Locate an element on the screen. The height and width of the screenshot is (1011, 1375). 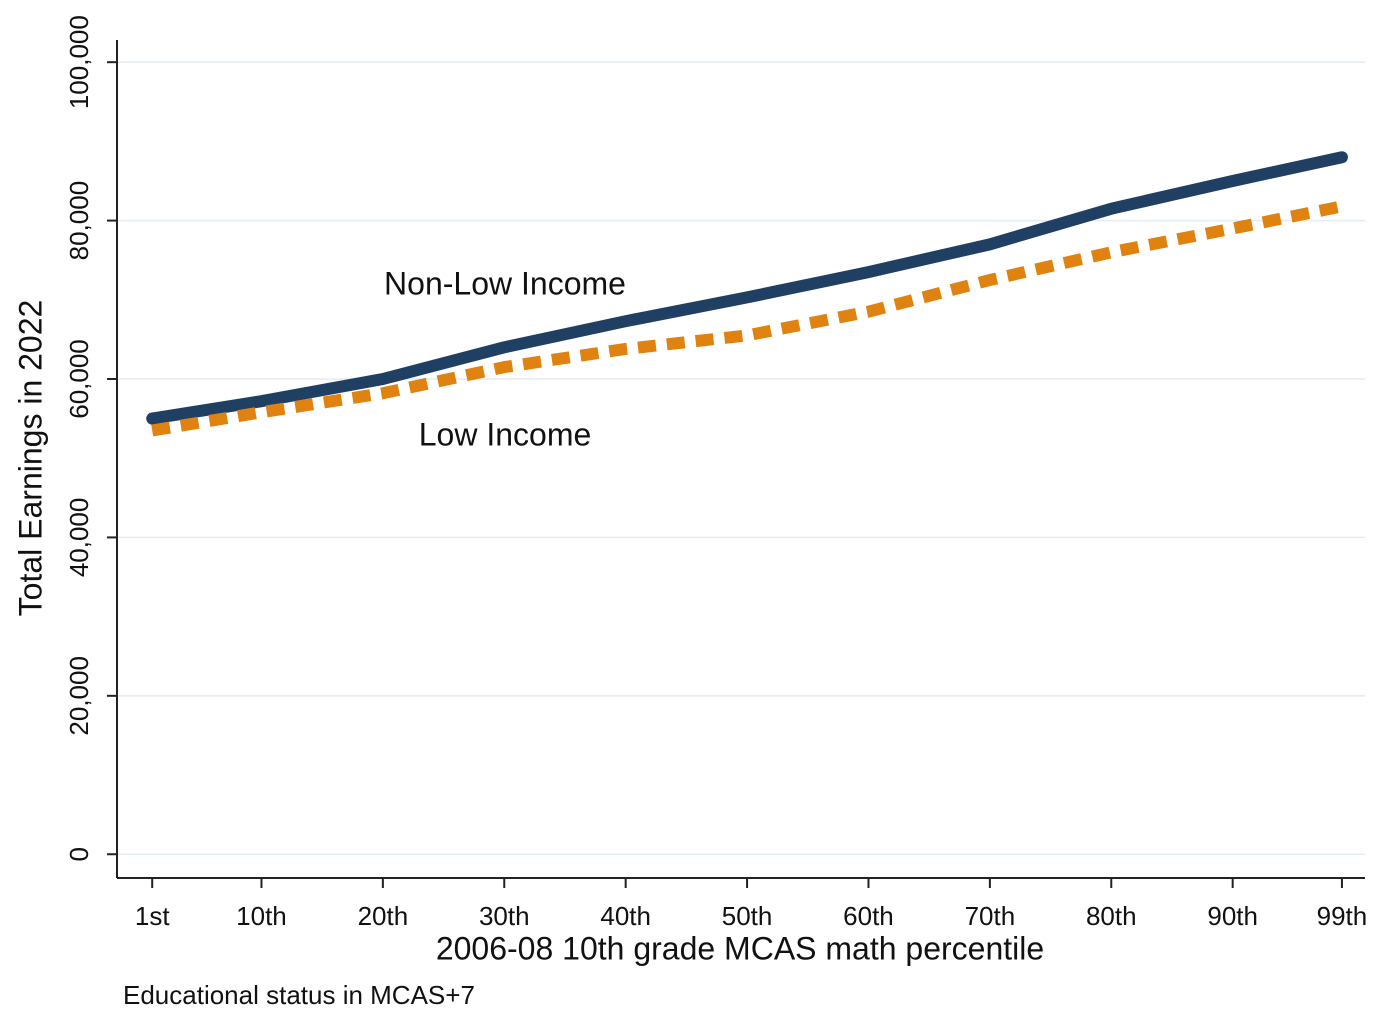
y-tick-label: 40,000 is located at coordinates (79, 538).